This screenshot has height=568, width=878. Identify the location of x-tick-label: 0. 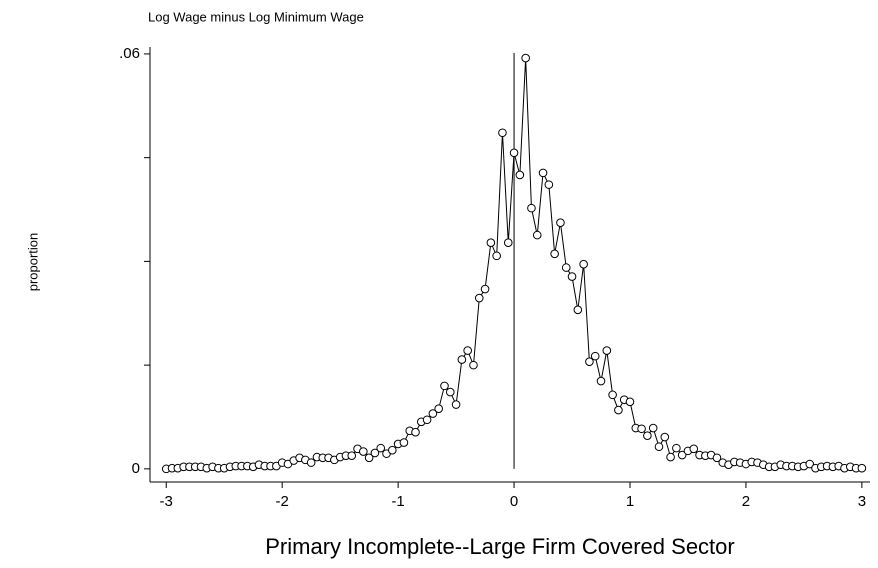
(514, 501).